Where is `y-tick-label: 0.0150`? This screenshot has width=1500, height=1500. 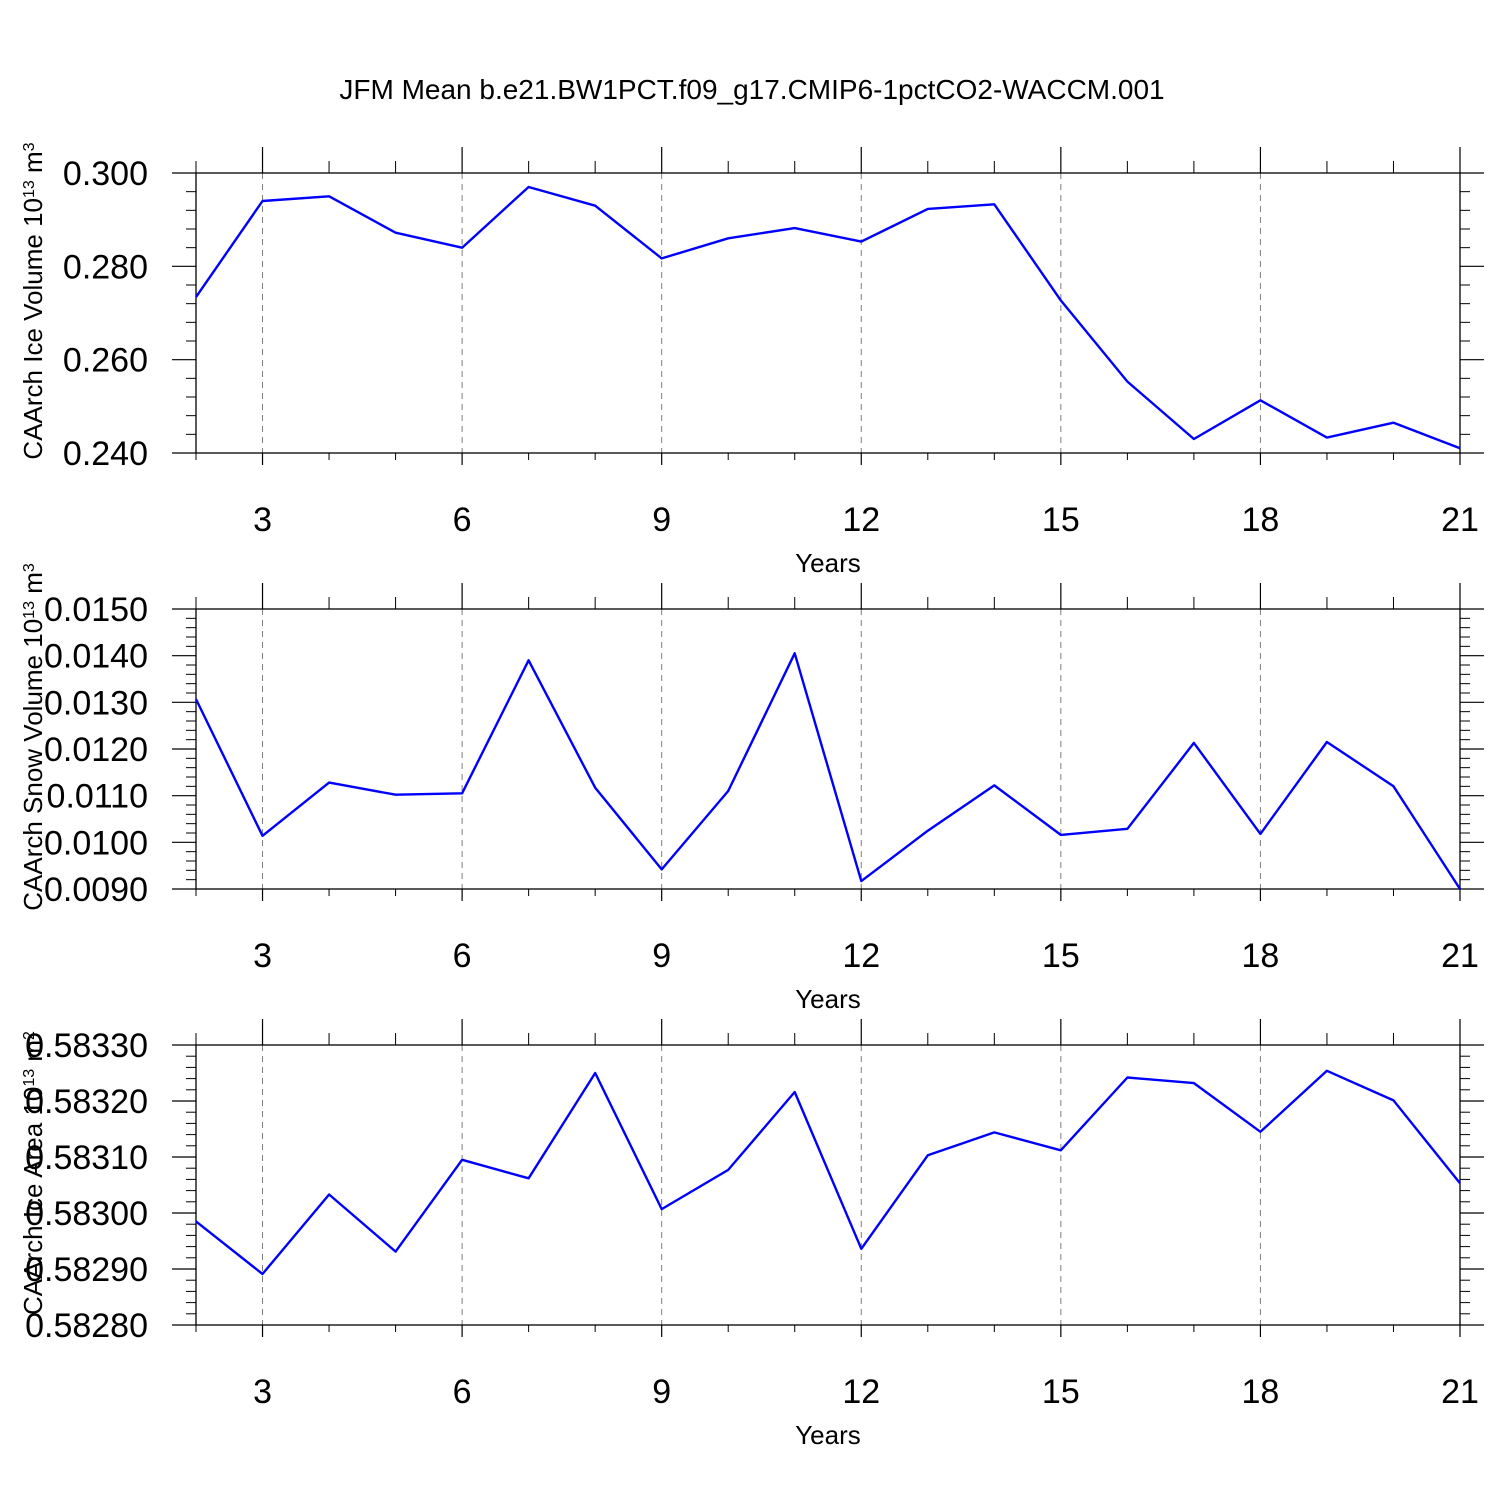 y-tick-label: 0.0150 is located at coordinates (96, 610).